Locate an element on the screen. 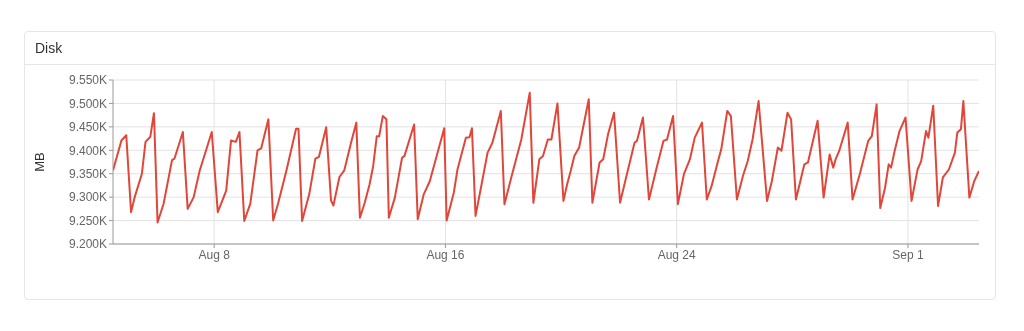 Image resolution: width=1024 pixels, height=331 pixels. y-tick-label: 9.500K is located at coordinates (87, 103).